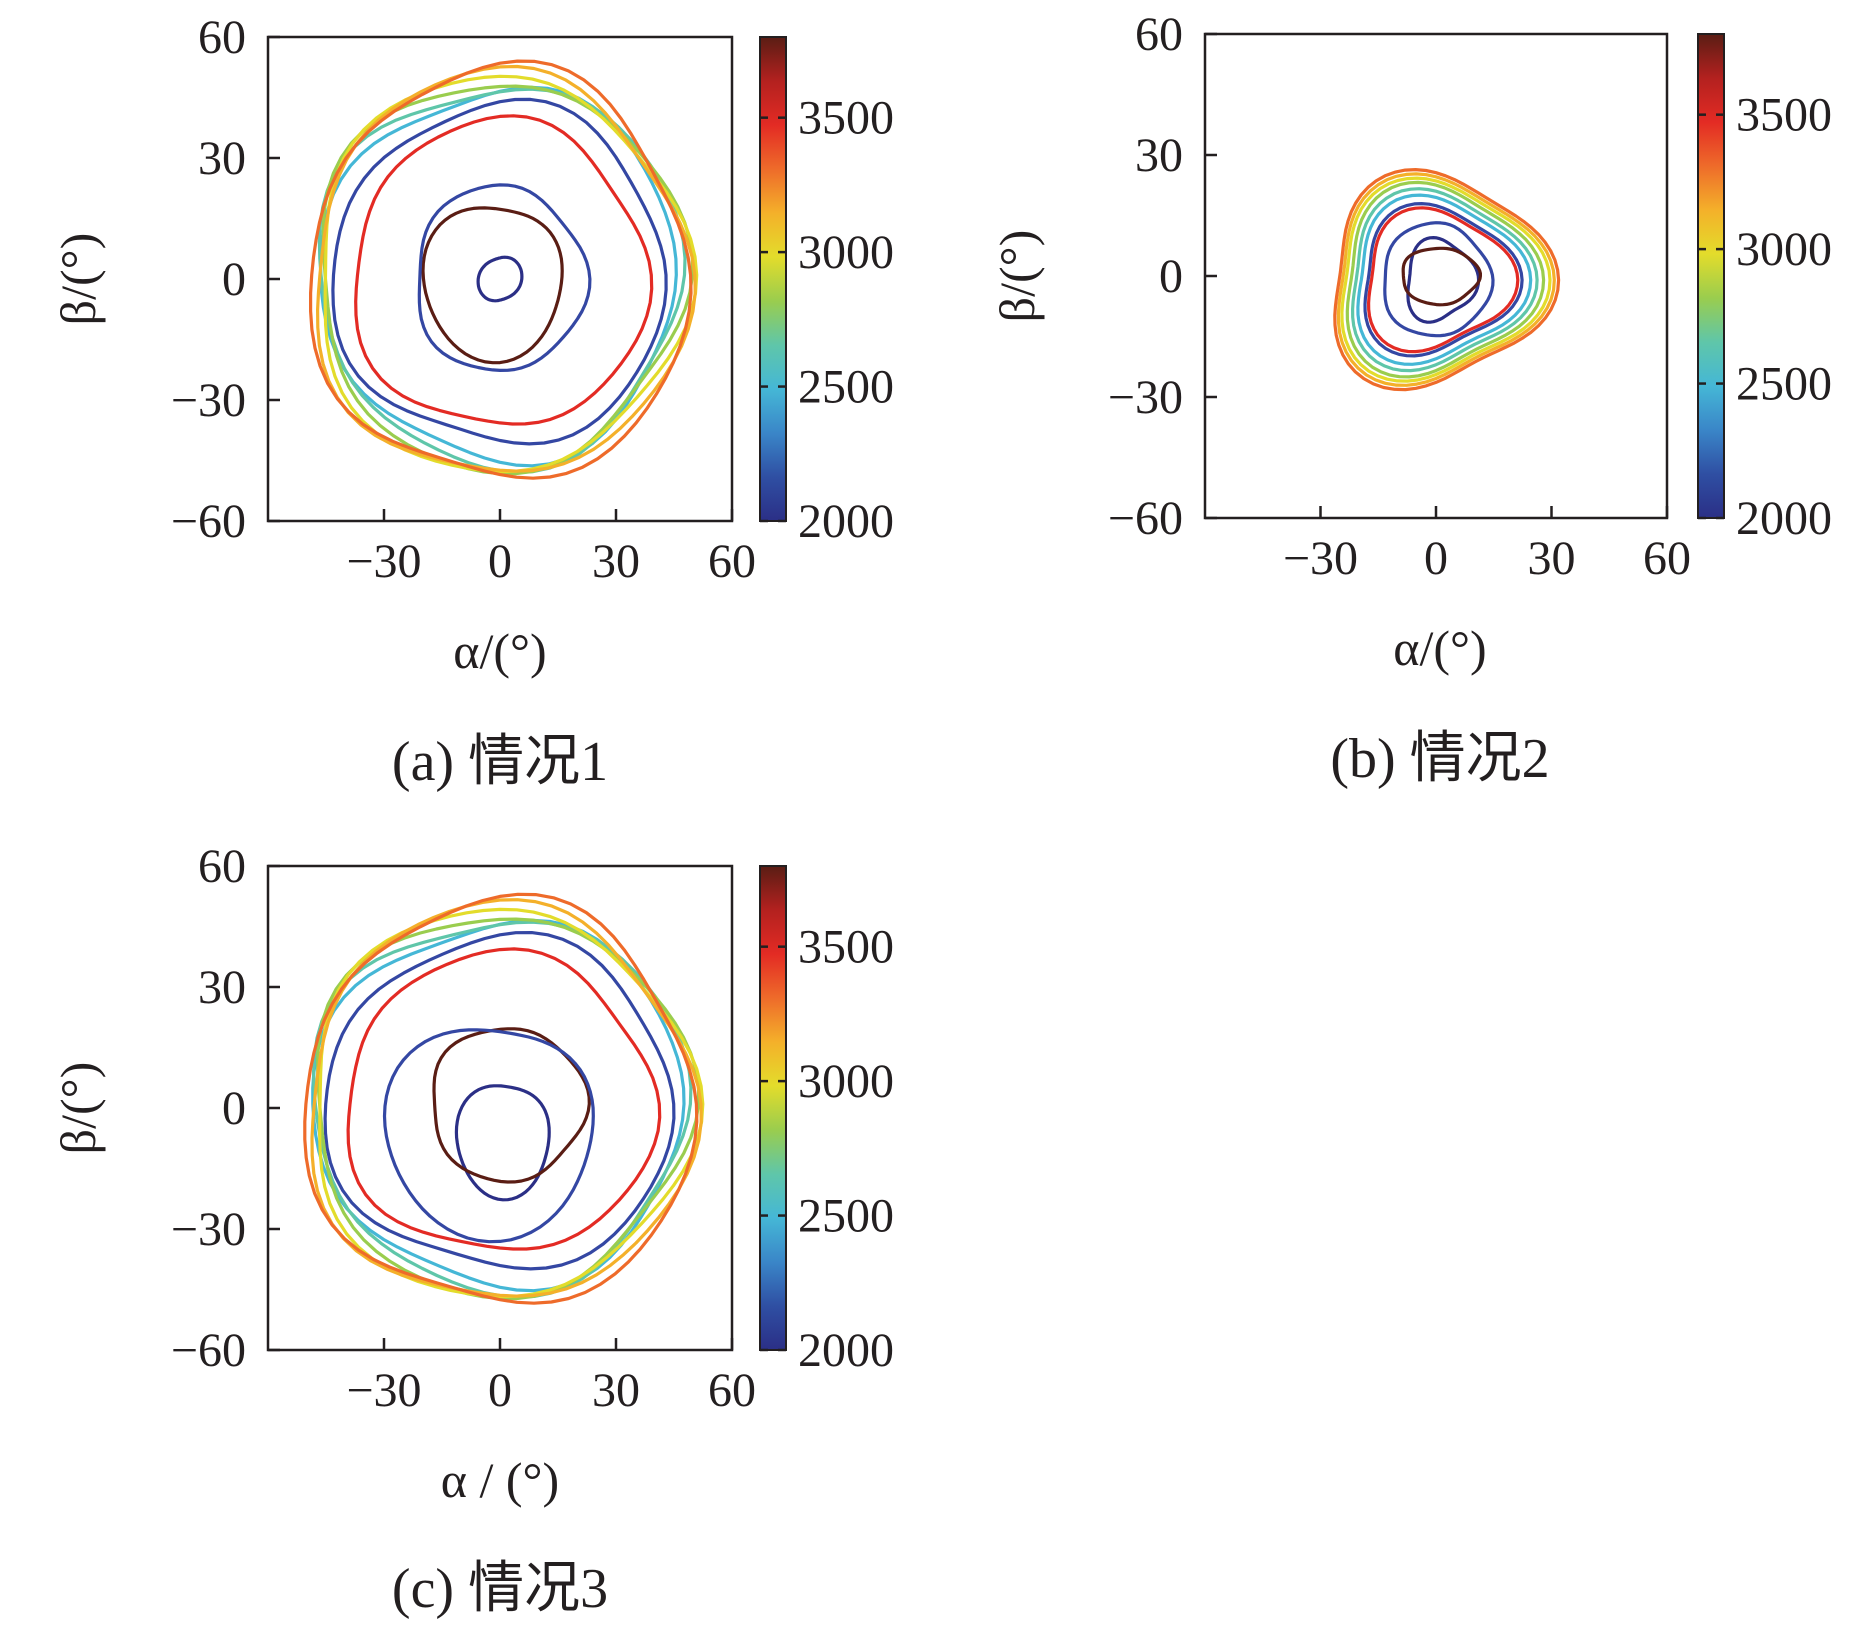  I want to click on caption-c: (c) 情况3, so click(500, 1589).